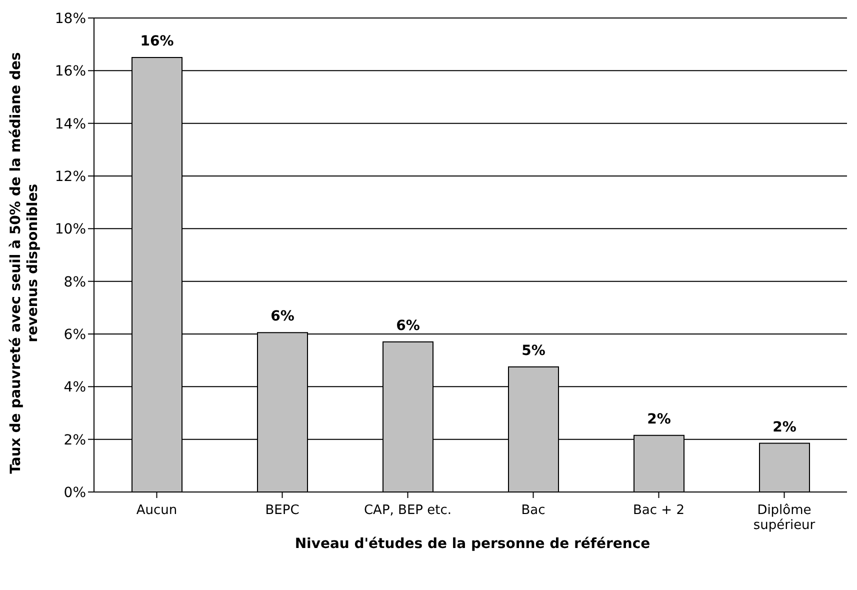 Image resolution: width=857 pixels, height=590 pixels. Describe the element at coordinates (75, 388) in the screenshot. I see `y-tick-label: 4%` at that location.